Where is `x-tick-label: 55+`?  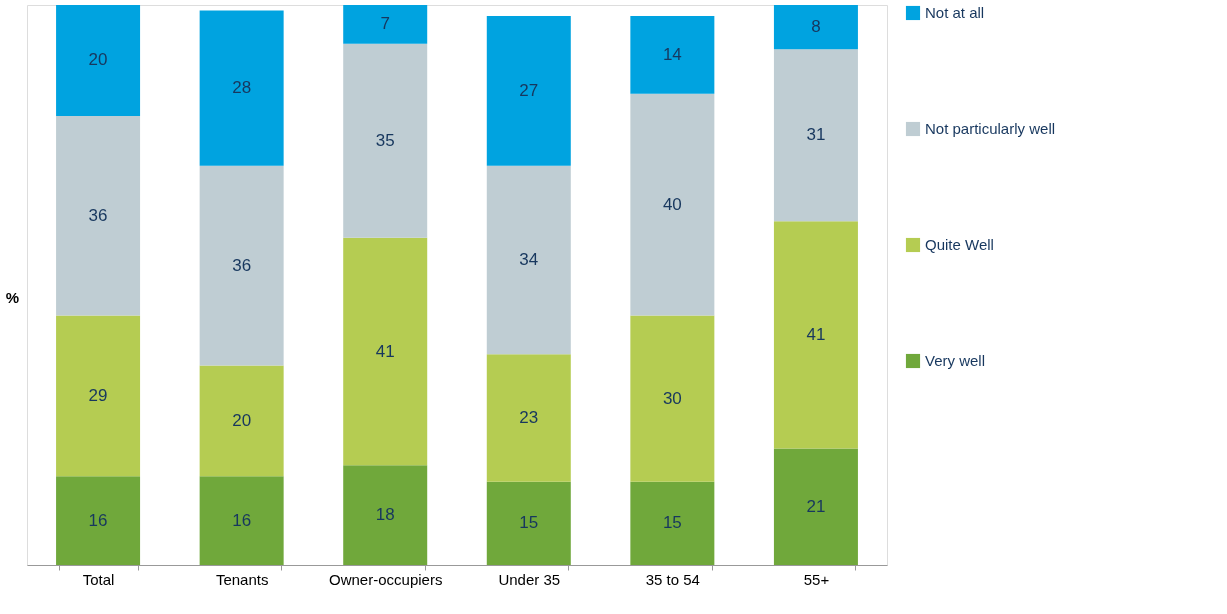
x-tick-label: 55+ is located at coordinates (816, 579).